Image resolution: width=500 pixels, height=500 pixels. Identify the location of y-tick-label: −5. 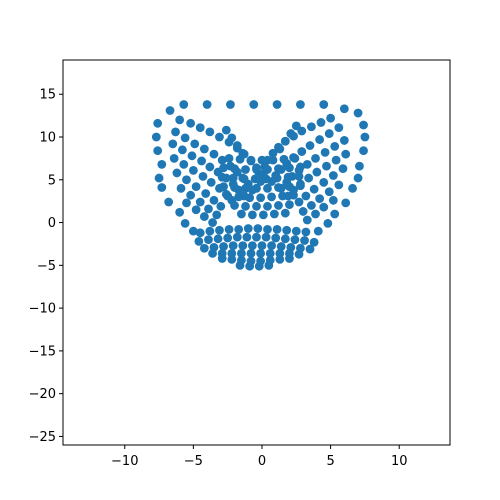
(46, 266).